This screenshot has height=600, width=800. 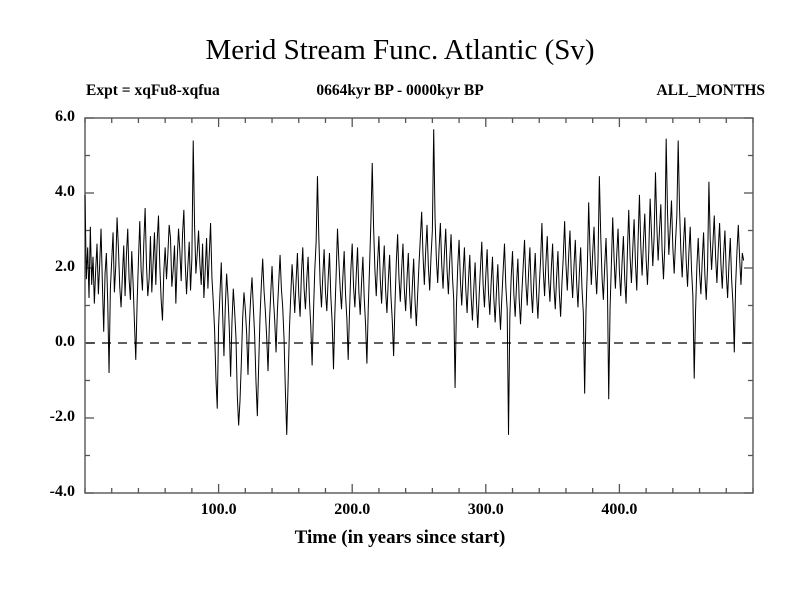 What do you see at coordinates (400, 50) in the screenshot?
I see `page-title: Merid Stream Func. Atlantic (Sv)` at bounding box center [400, 50].